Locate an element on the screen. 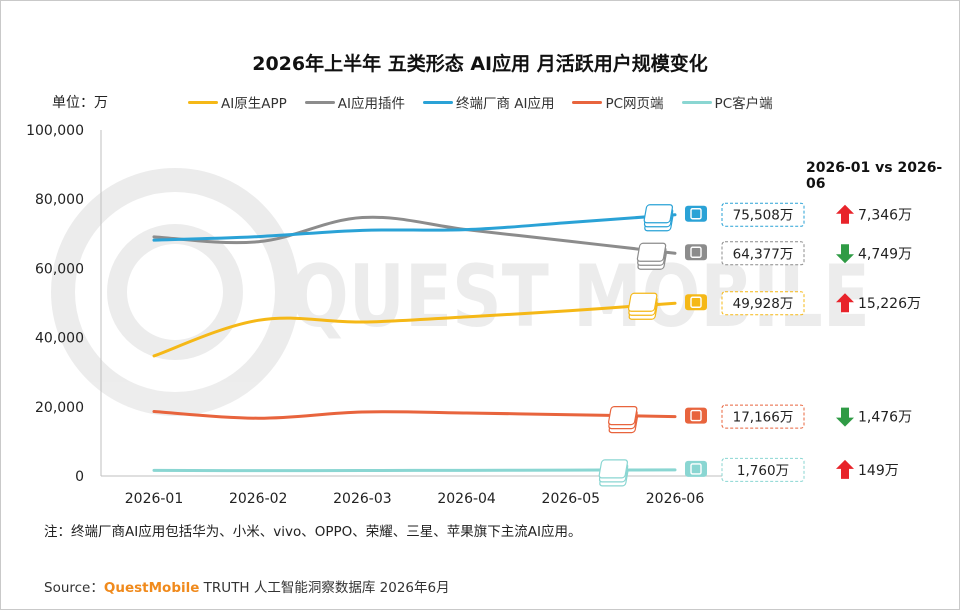 This screenshot has width=960, height=610. x-tick-label: 2026-03 is located at coordinates (362, 499).